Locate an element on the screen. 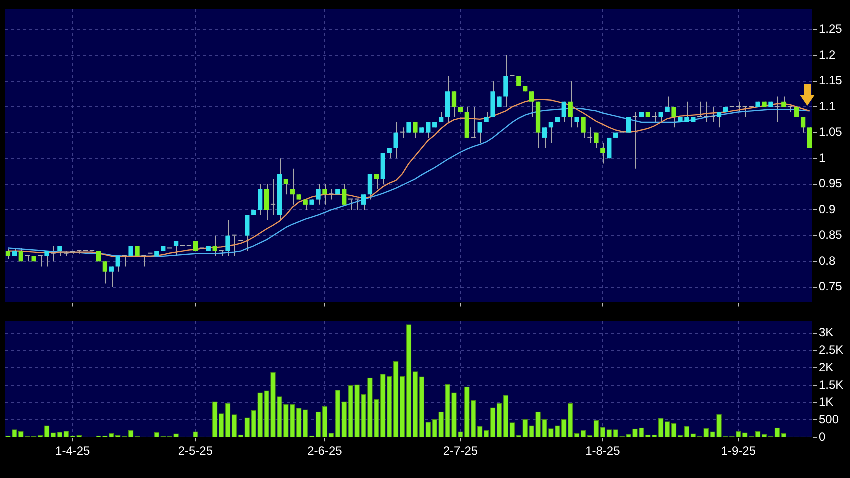  y-tick-label: 1.2 is located at coordinates (827, 55).